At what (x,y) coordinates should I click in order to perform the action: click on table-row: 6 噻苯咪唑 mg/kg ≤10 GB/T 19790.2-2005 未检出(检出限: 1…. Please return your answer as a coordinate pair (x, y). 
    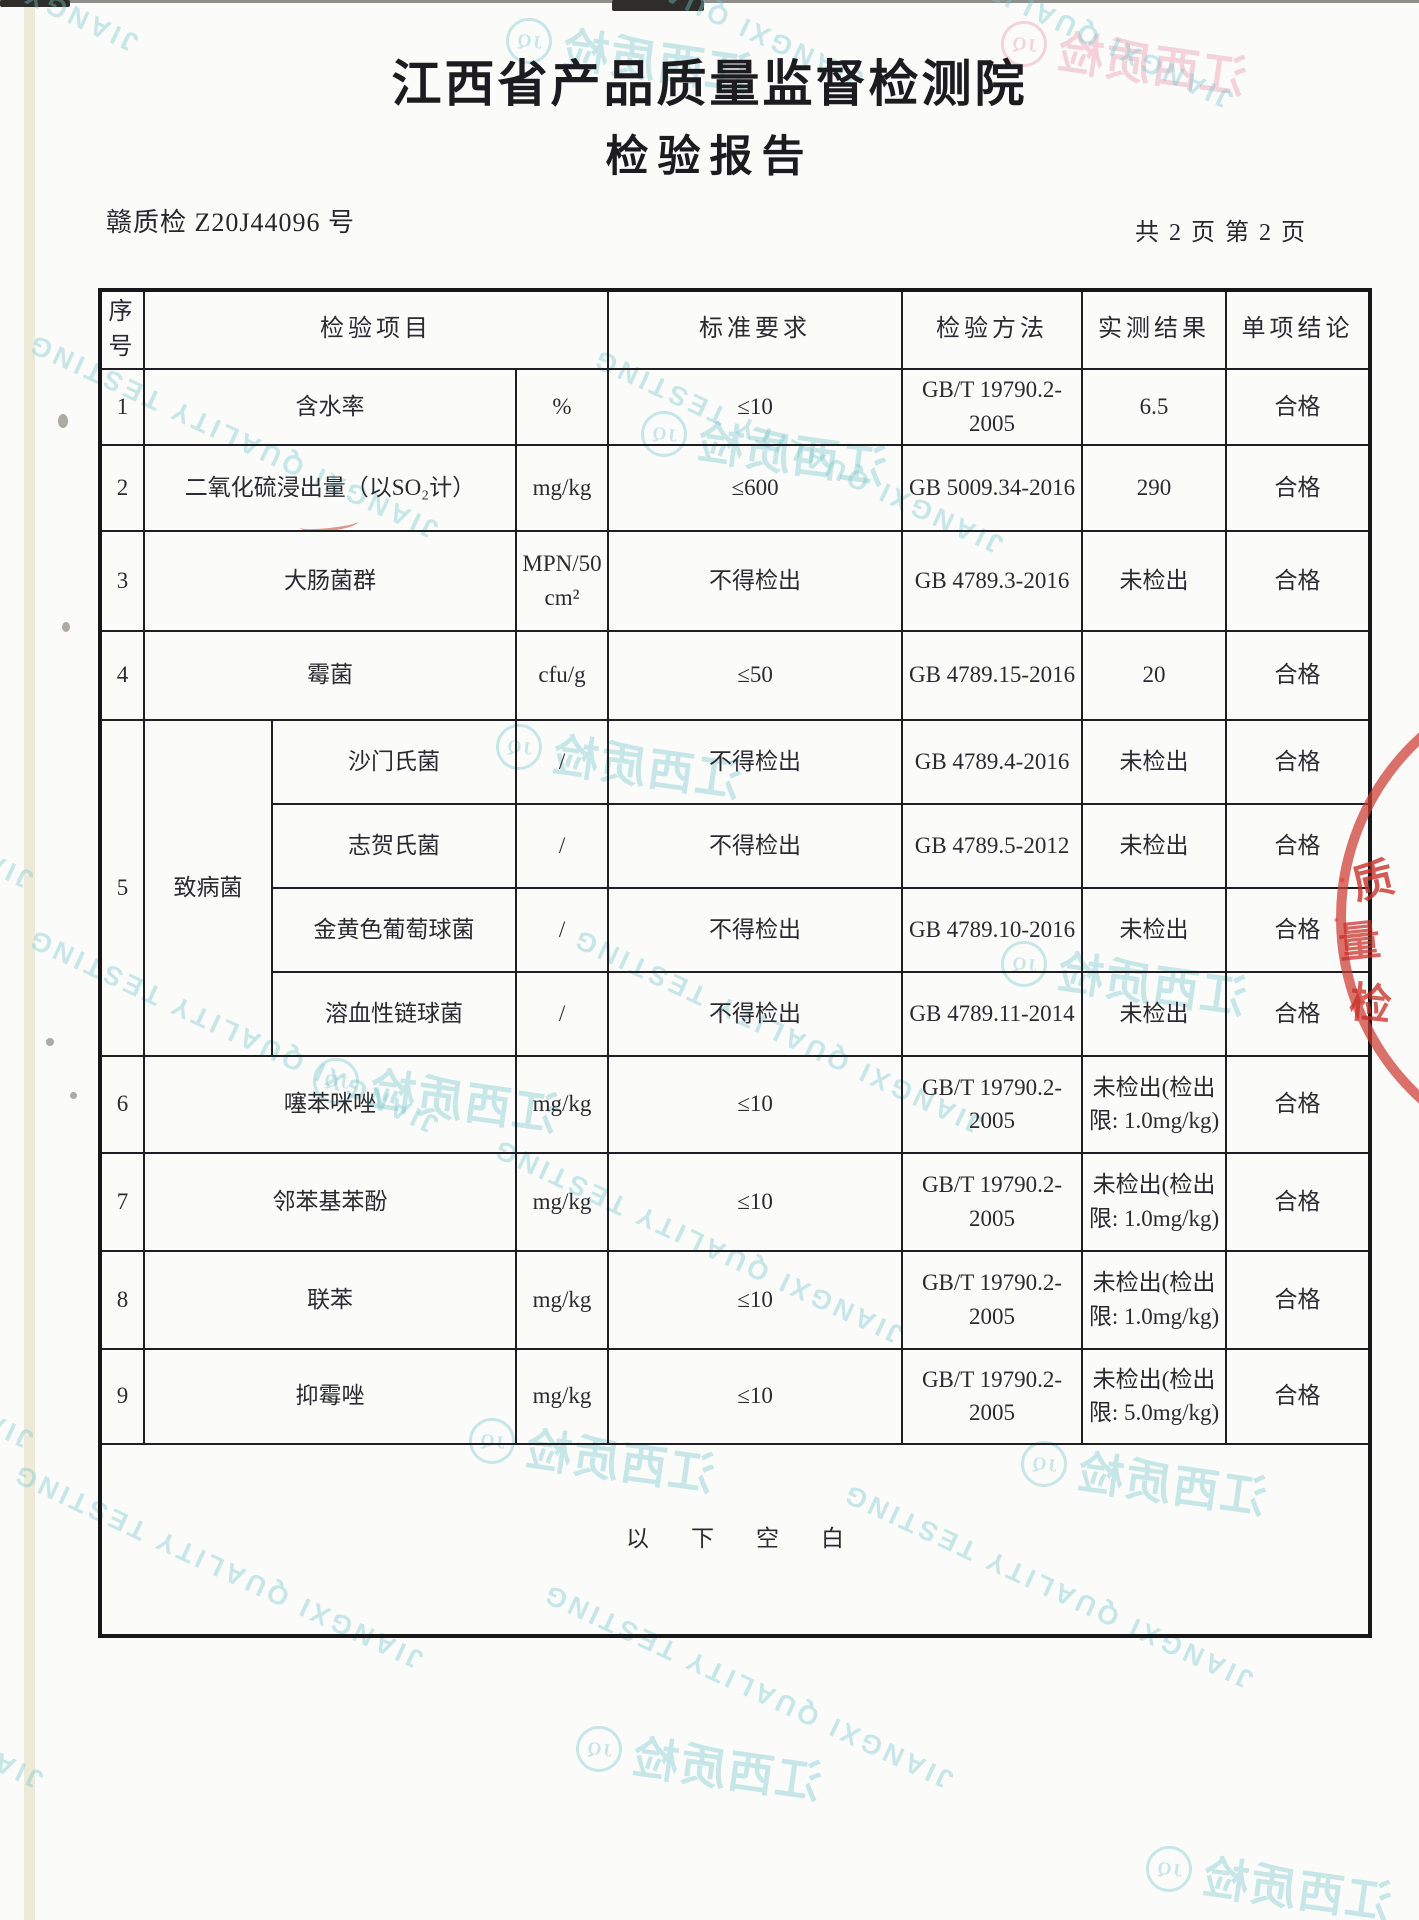
    Looking at the image, I should click on (735, 1104).